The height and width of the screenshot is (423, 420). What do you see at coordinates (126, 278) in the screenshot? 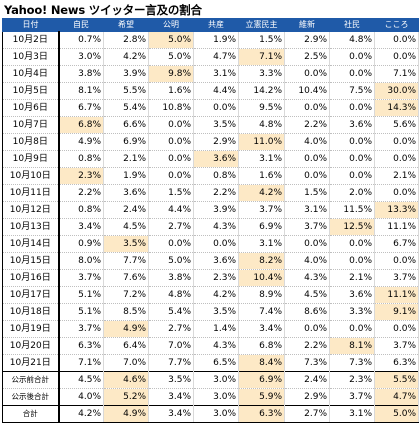
I see `value-cell: 7.6%` at bounding box center [126, 278].